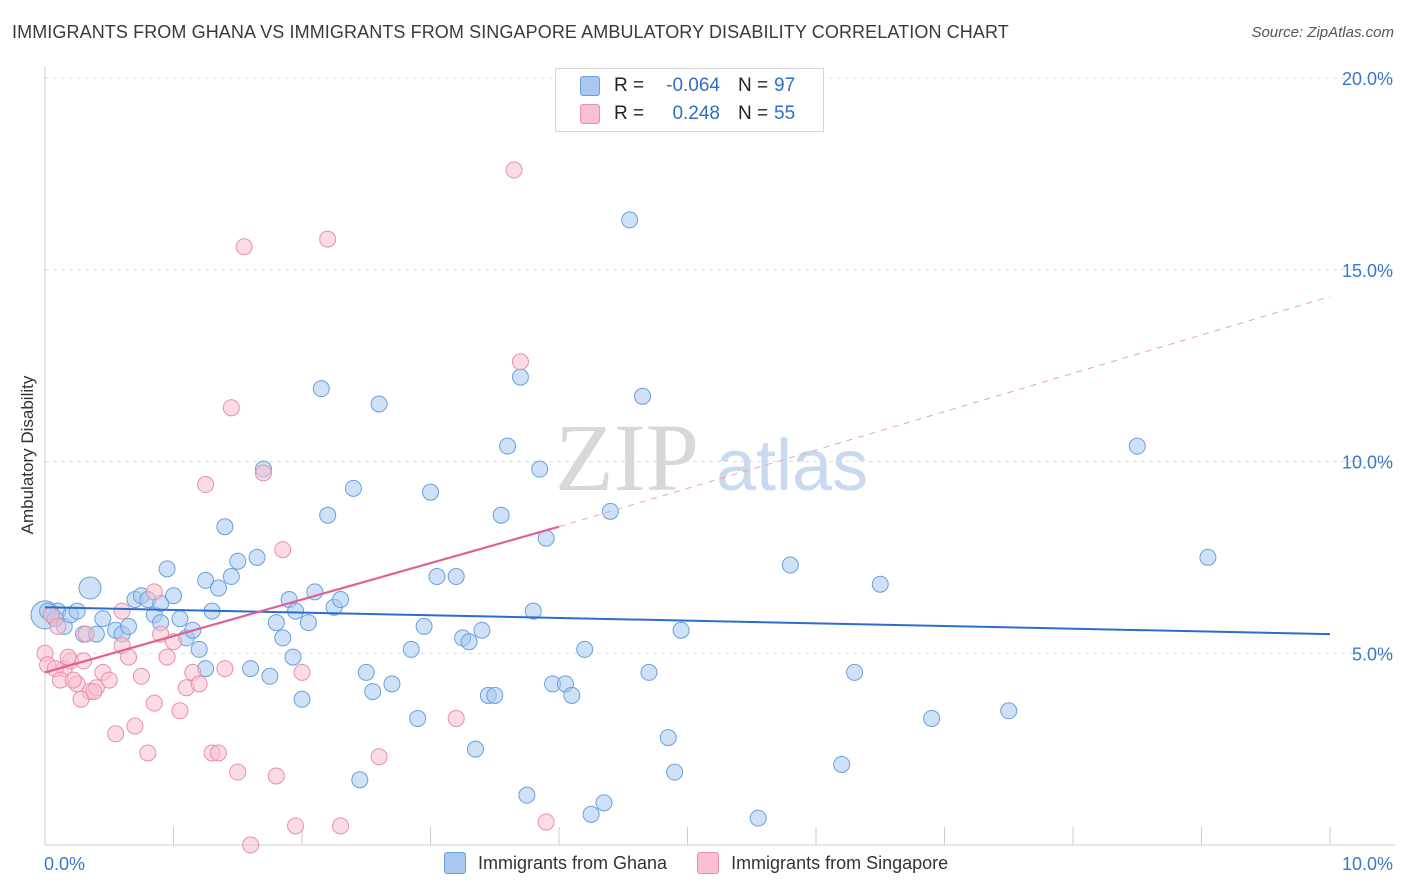  I want to click on x-tick-label: 10.0%, so click(1367, 864).